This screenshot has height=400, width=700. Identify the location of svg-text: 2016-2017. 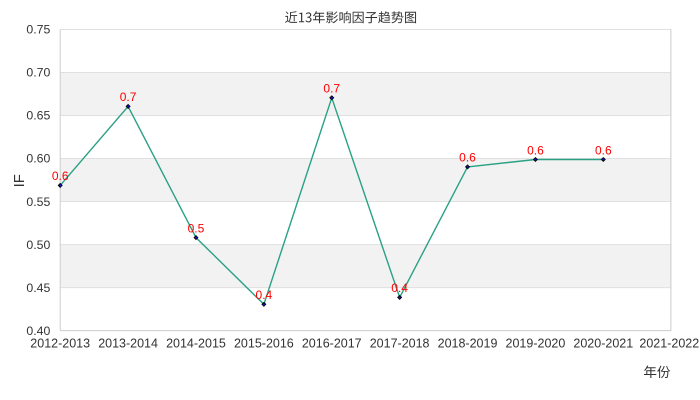
(332, 344).